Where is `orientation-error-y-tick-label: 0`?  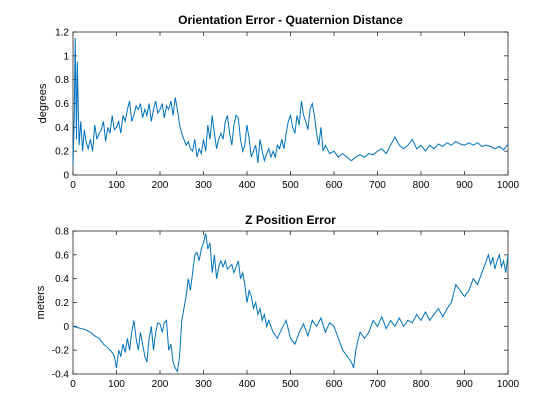 orientation-error-y-tick-label: 0 is located at coordinates (66, 176).